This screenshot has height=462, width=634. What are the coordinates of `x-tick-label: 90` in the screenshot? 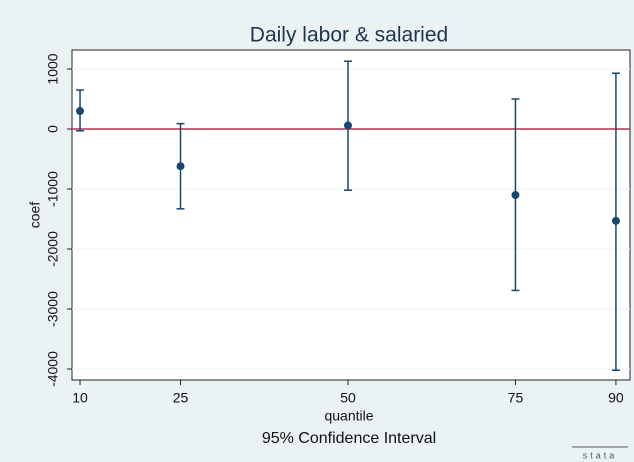 It's located at (616, 398).